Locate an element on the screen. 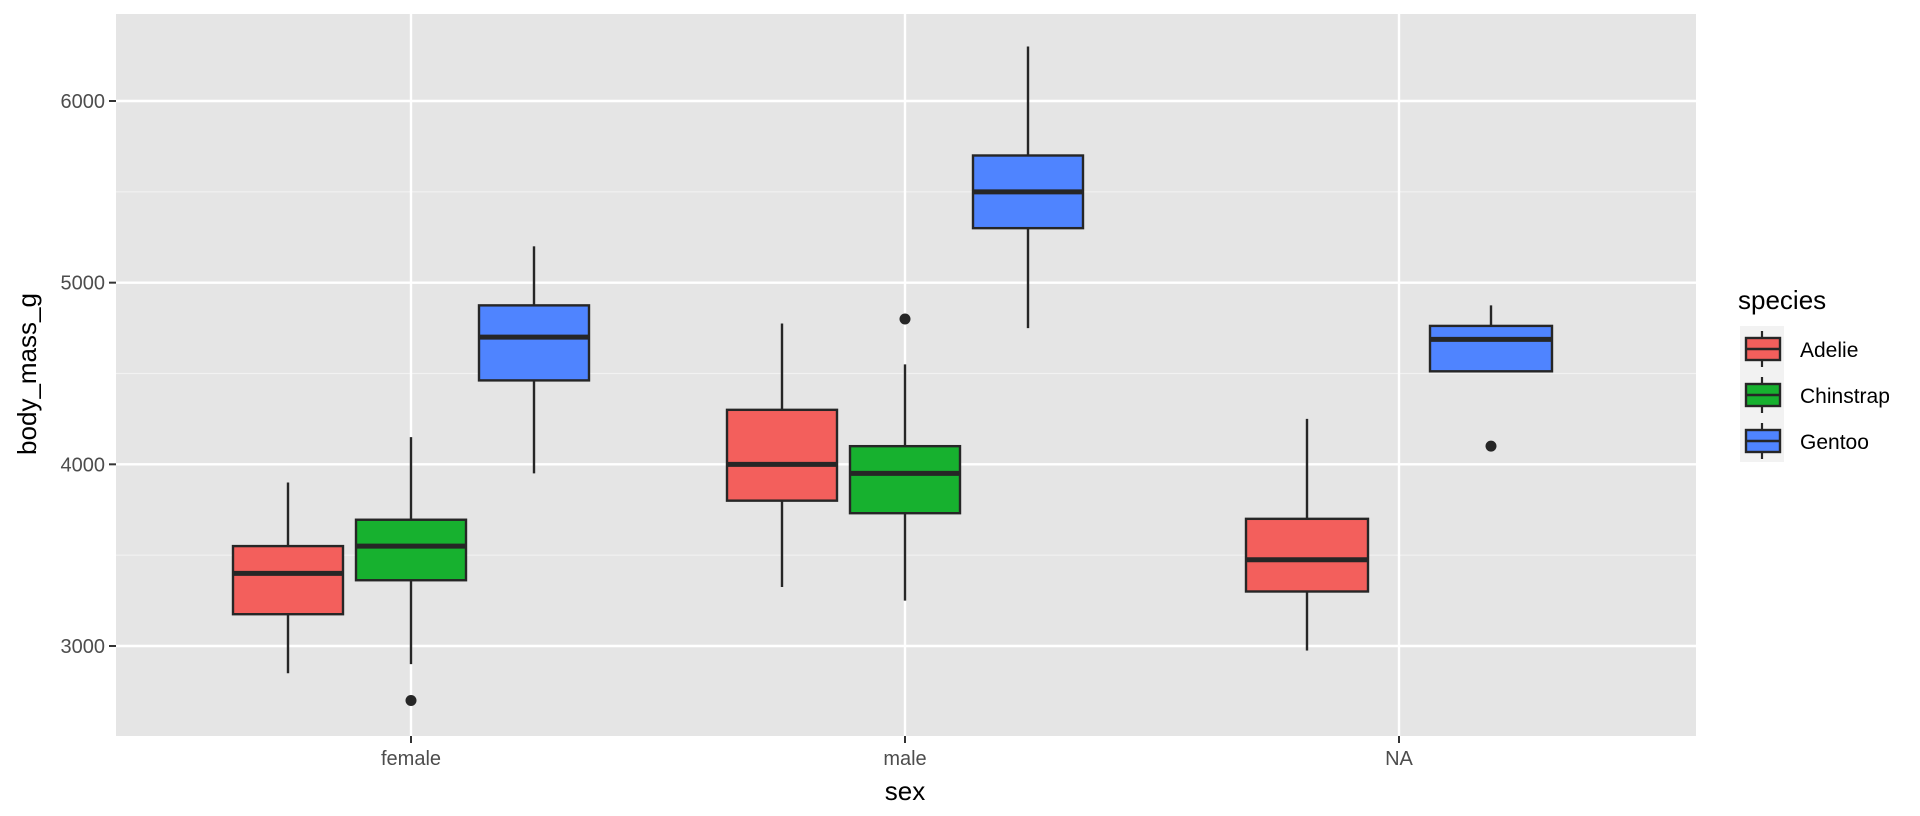 Image resolution: width=1920 pixels, height=816 pixels. legend-label: Adelie is located at coordinates (1829, 350).